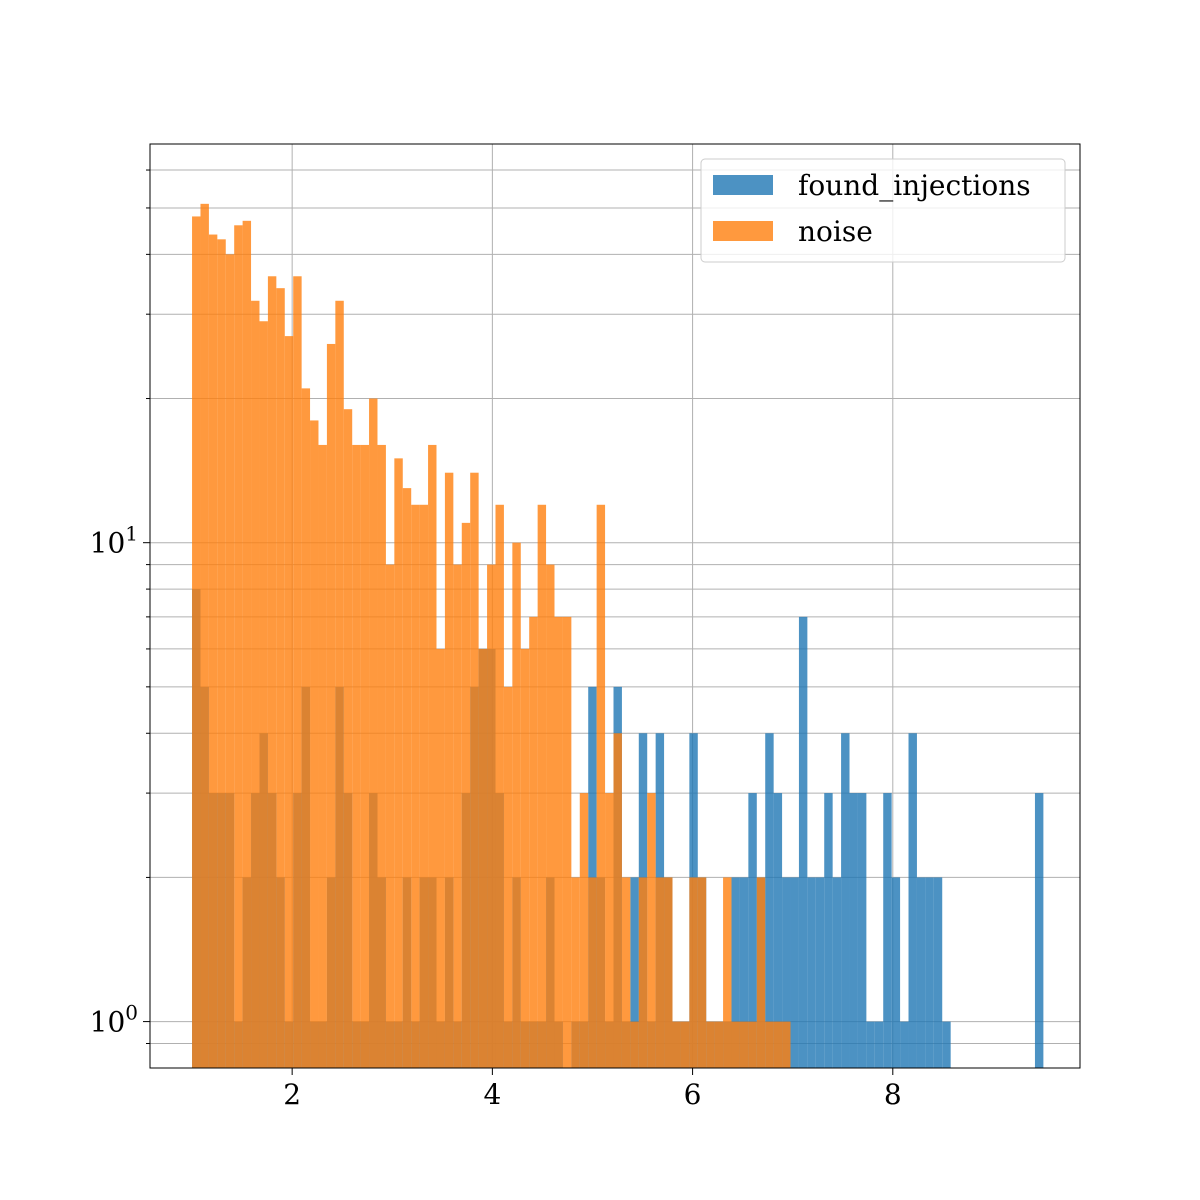 This screenshot has width=1200, height=1200. Describe the element at coordinates (914, 185) in the screenshot. I see `legend-label-found-injections: found_injections` at that location.